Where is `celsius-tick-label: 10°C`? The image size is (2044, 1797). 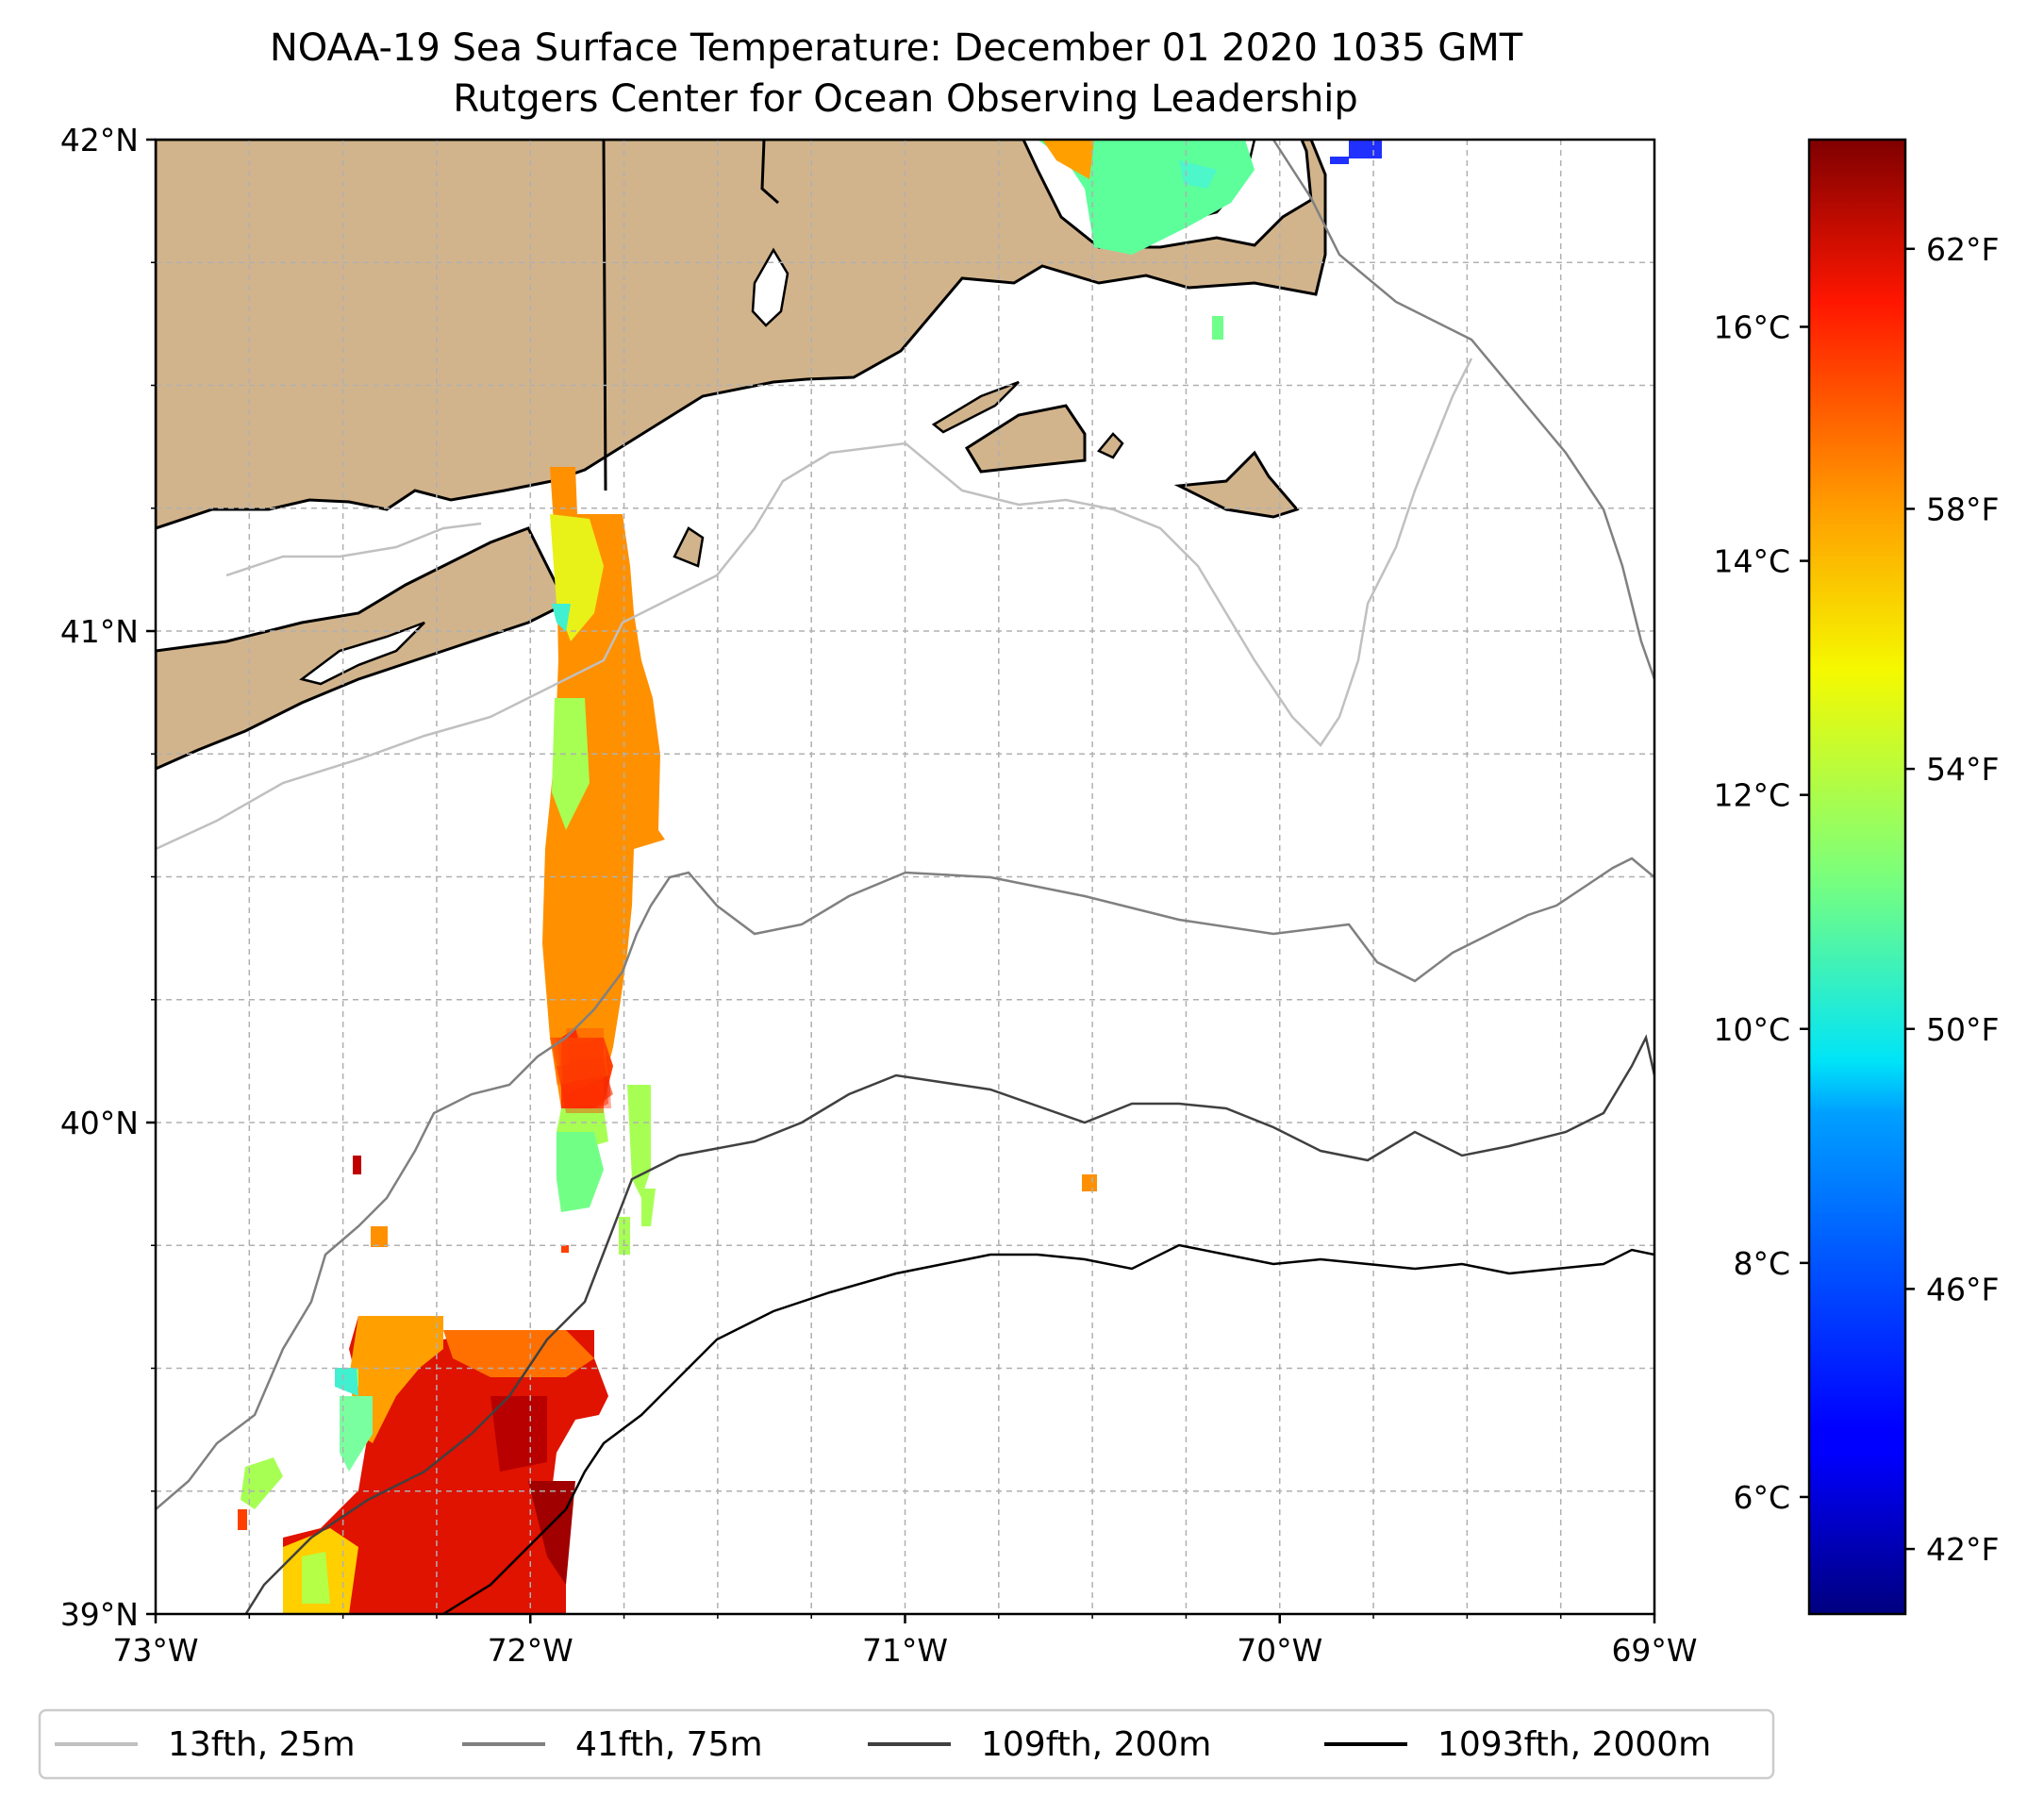
celsius-tick-label: 10°C is located at coordinates (1752, 1029).